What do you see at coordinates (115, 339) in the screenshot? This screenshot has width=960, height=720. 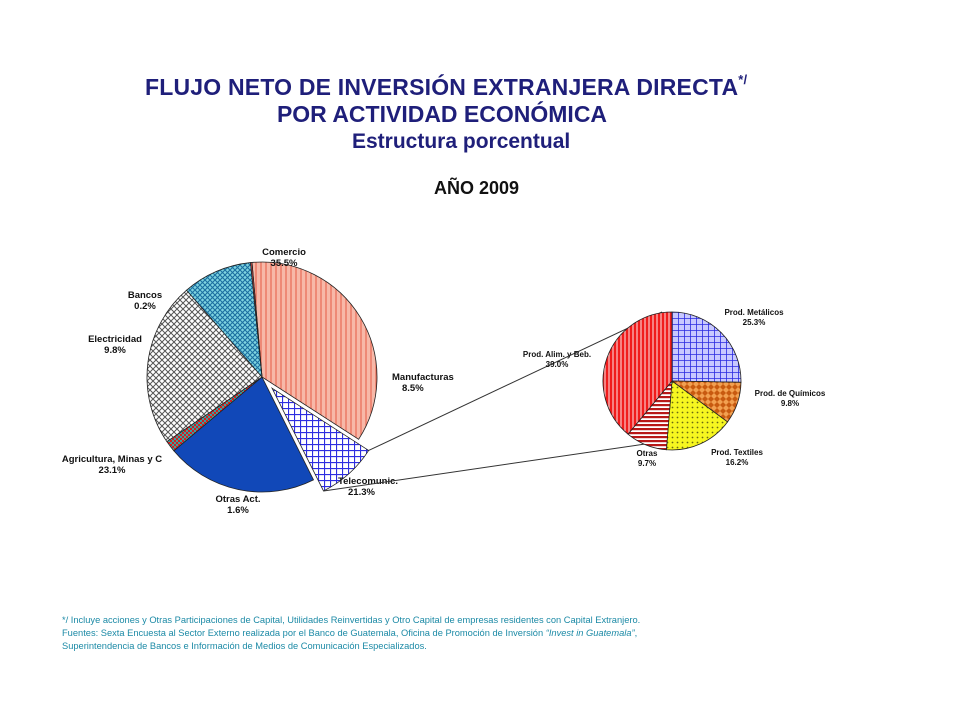 I see `slice-label-electricidad: Electricidad` at bounding box center [115, 339].